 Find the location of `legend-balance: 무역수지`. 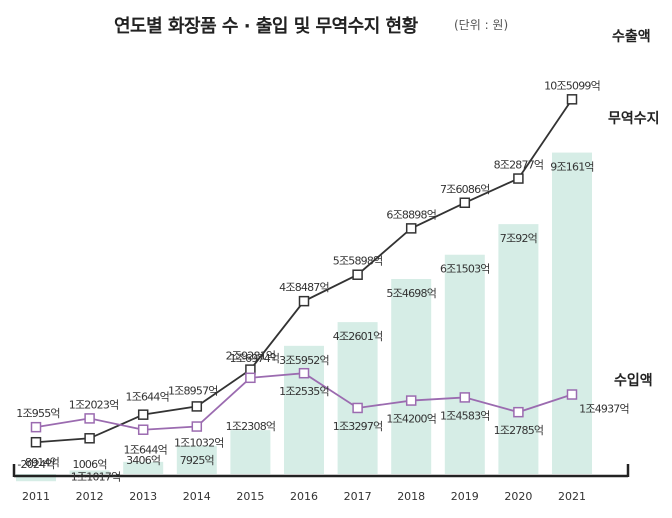

legend-balance: 무역수지 is located at coordinates (634, 119).